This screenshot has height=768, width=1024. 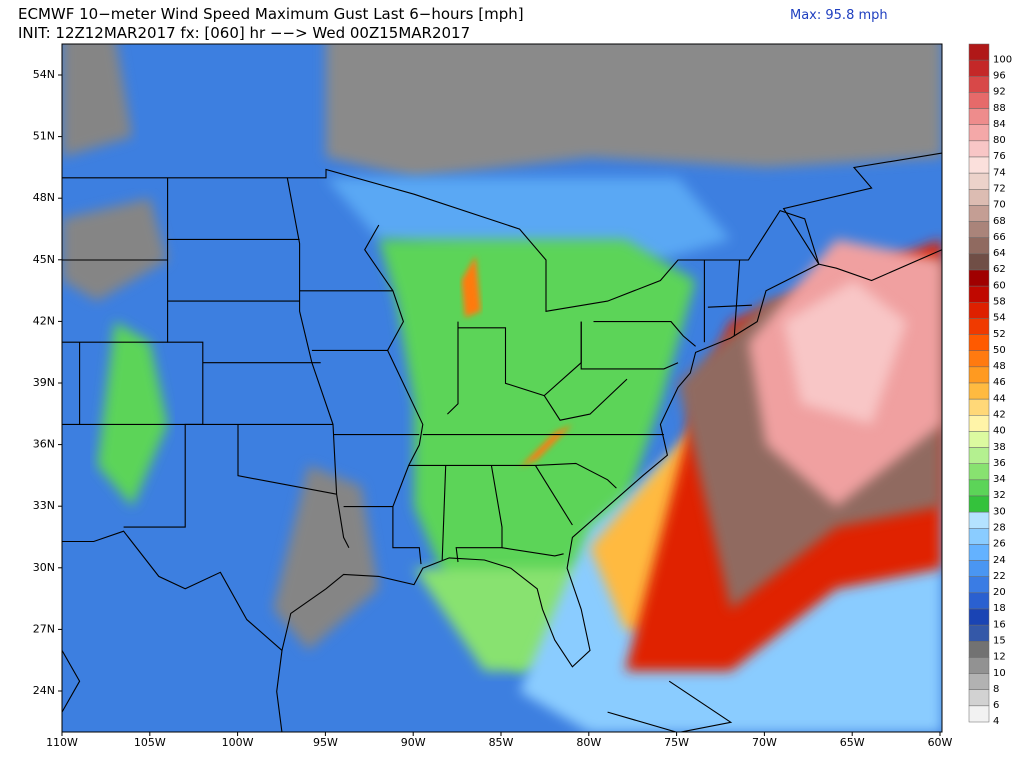 What do you see at coordinates (999, 495) in the screenshot?
I see `colorbar-label: 32` at bounding box center [999, 495].